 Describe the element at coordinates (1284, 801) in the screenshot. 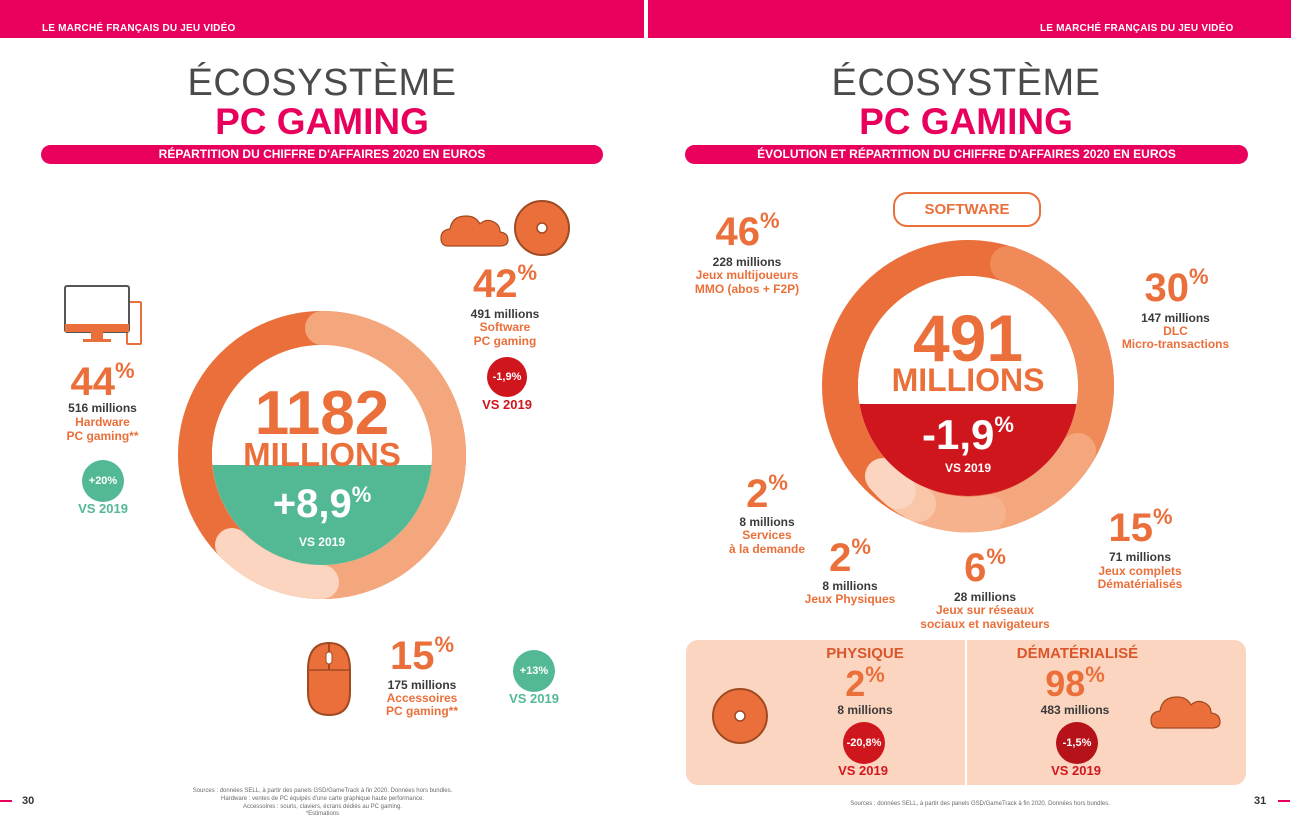

I see `right-page-dash` at that location.